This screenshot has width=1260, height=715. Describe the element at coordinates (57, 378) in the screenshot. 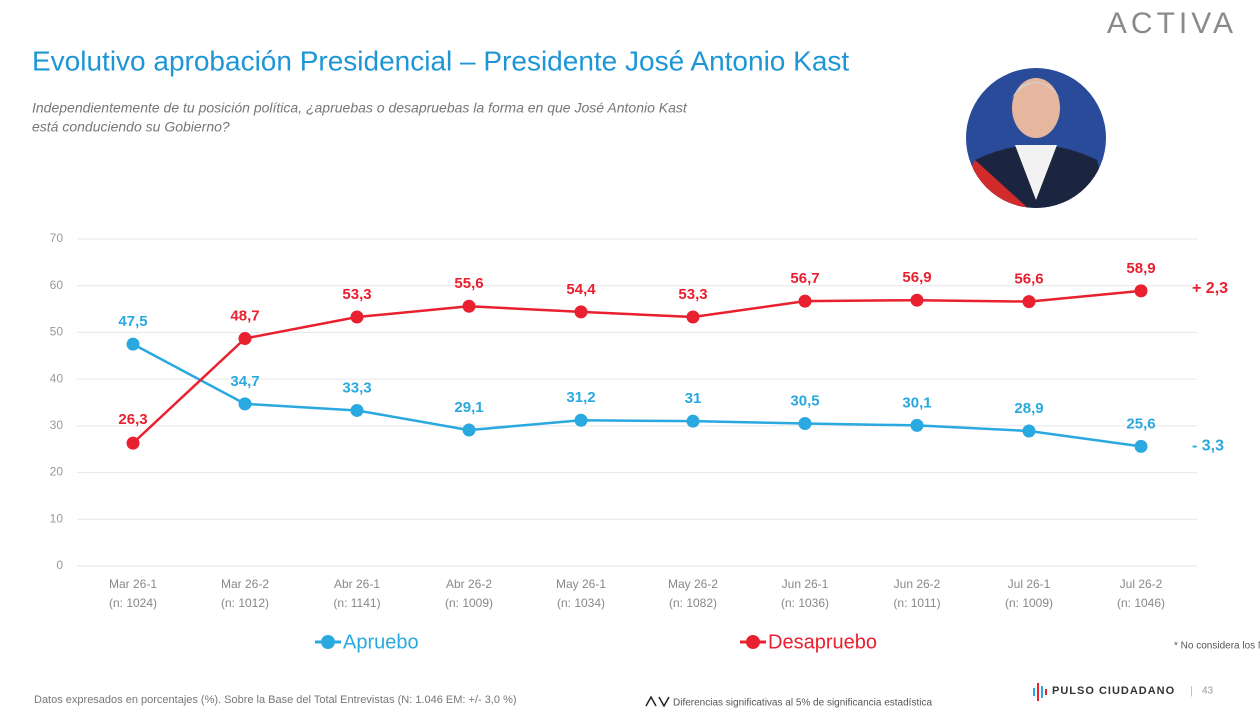

I see `y-tick-label: 40` at that location.